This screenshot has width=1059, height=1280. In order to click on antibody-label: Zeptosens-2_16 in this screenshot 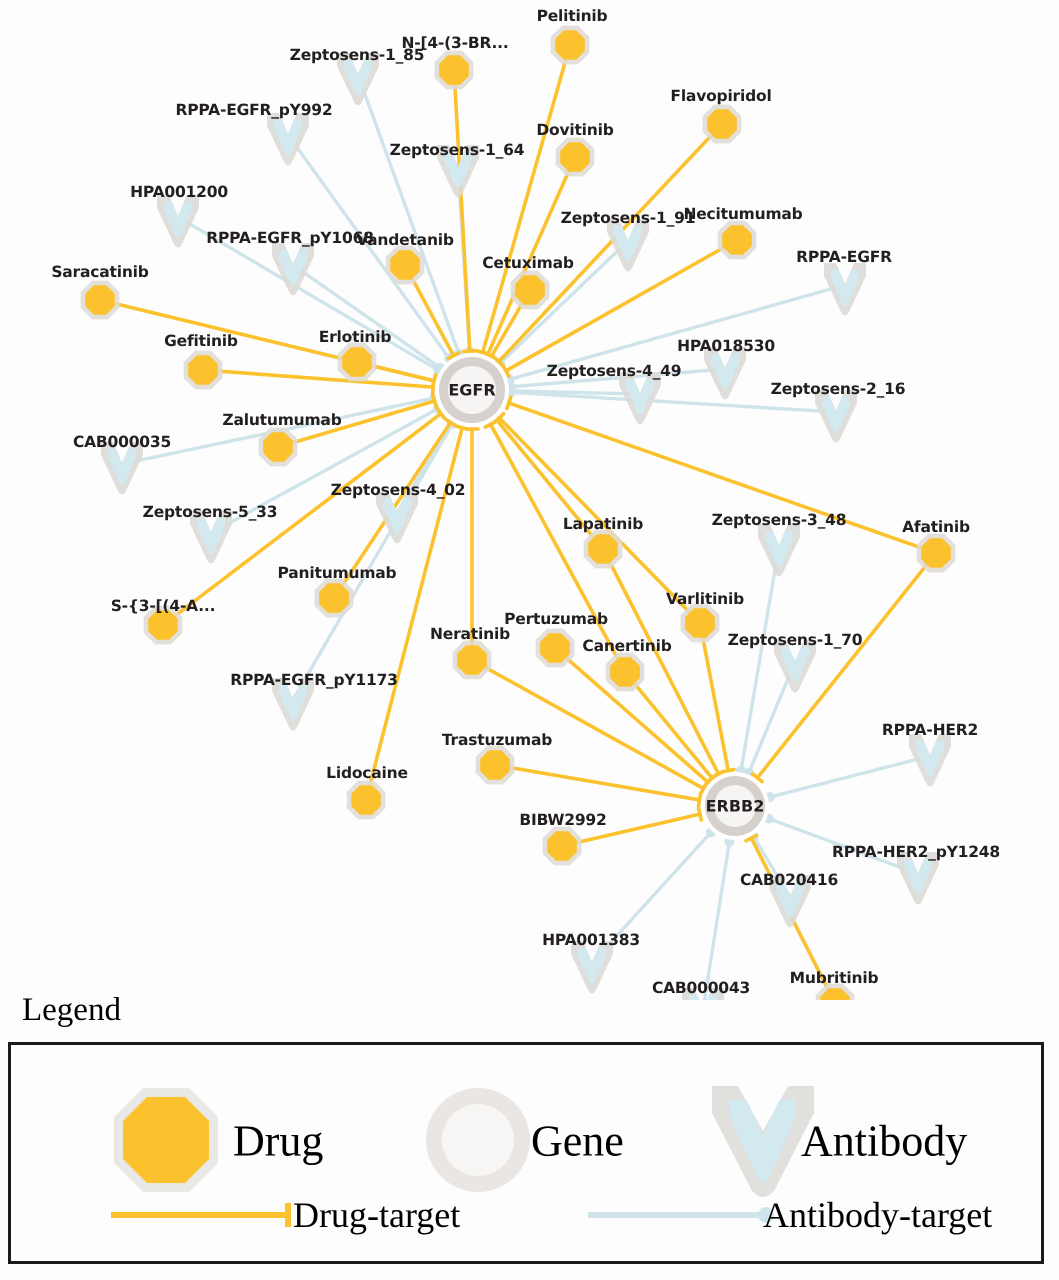, I will do `click(838, 389)`.